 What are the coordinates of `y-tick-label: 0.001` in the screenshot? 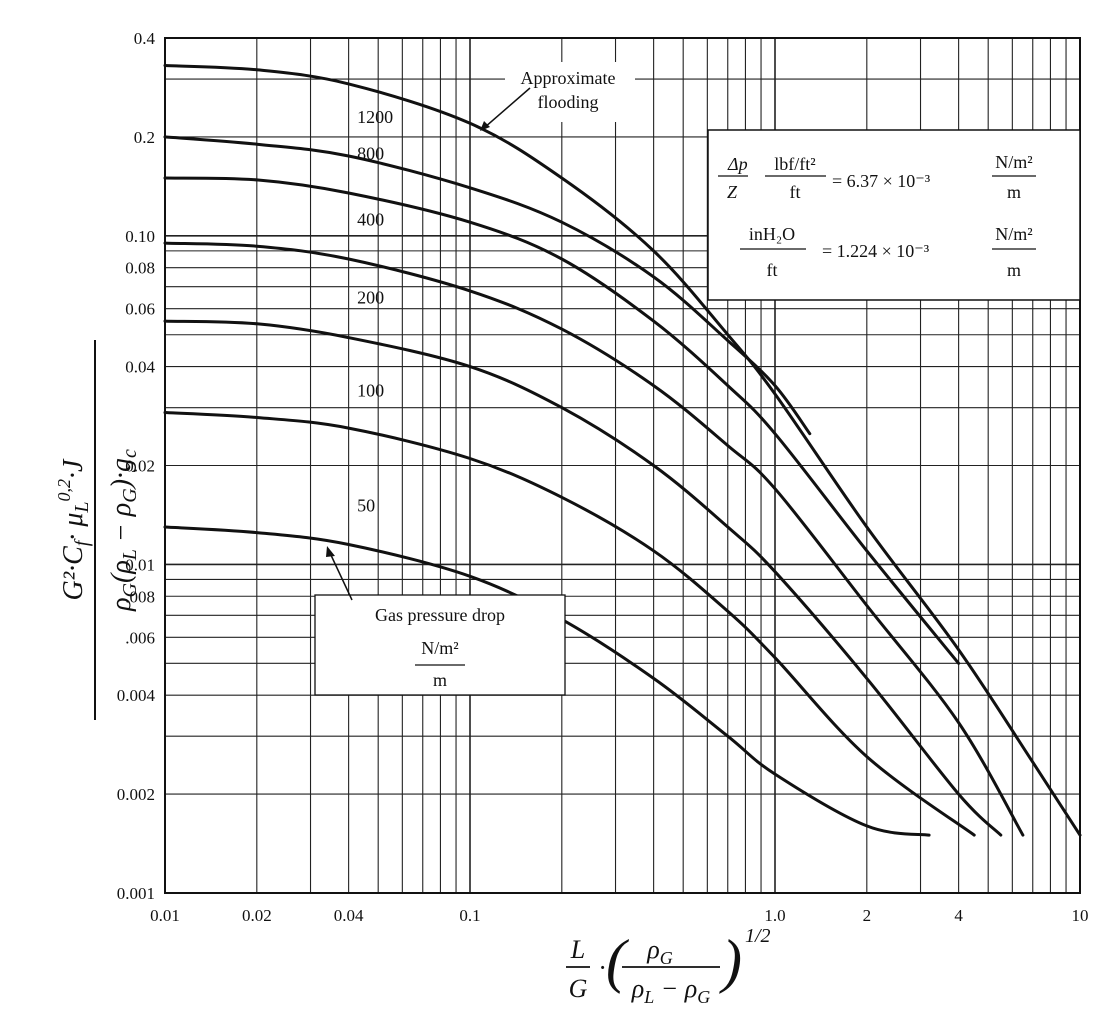 It's located at (136, 893).